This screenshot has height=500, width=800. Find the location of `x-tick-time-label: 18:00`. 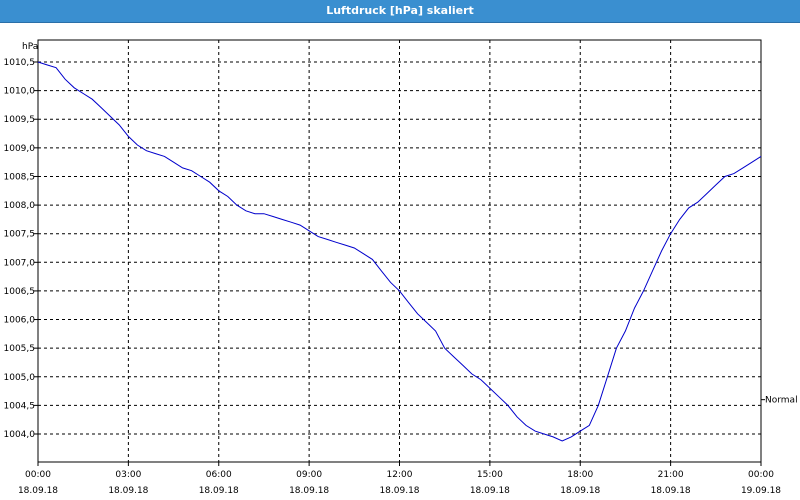

x-tick-time-label: 18:00 is located at coordinates (580, 475).